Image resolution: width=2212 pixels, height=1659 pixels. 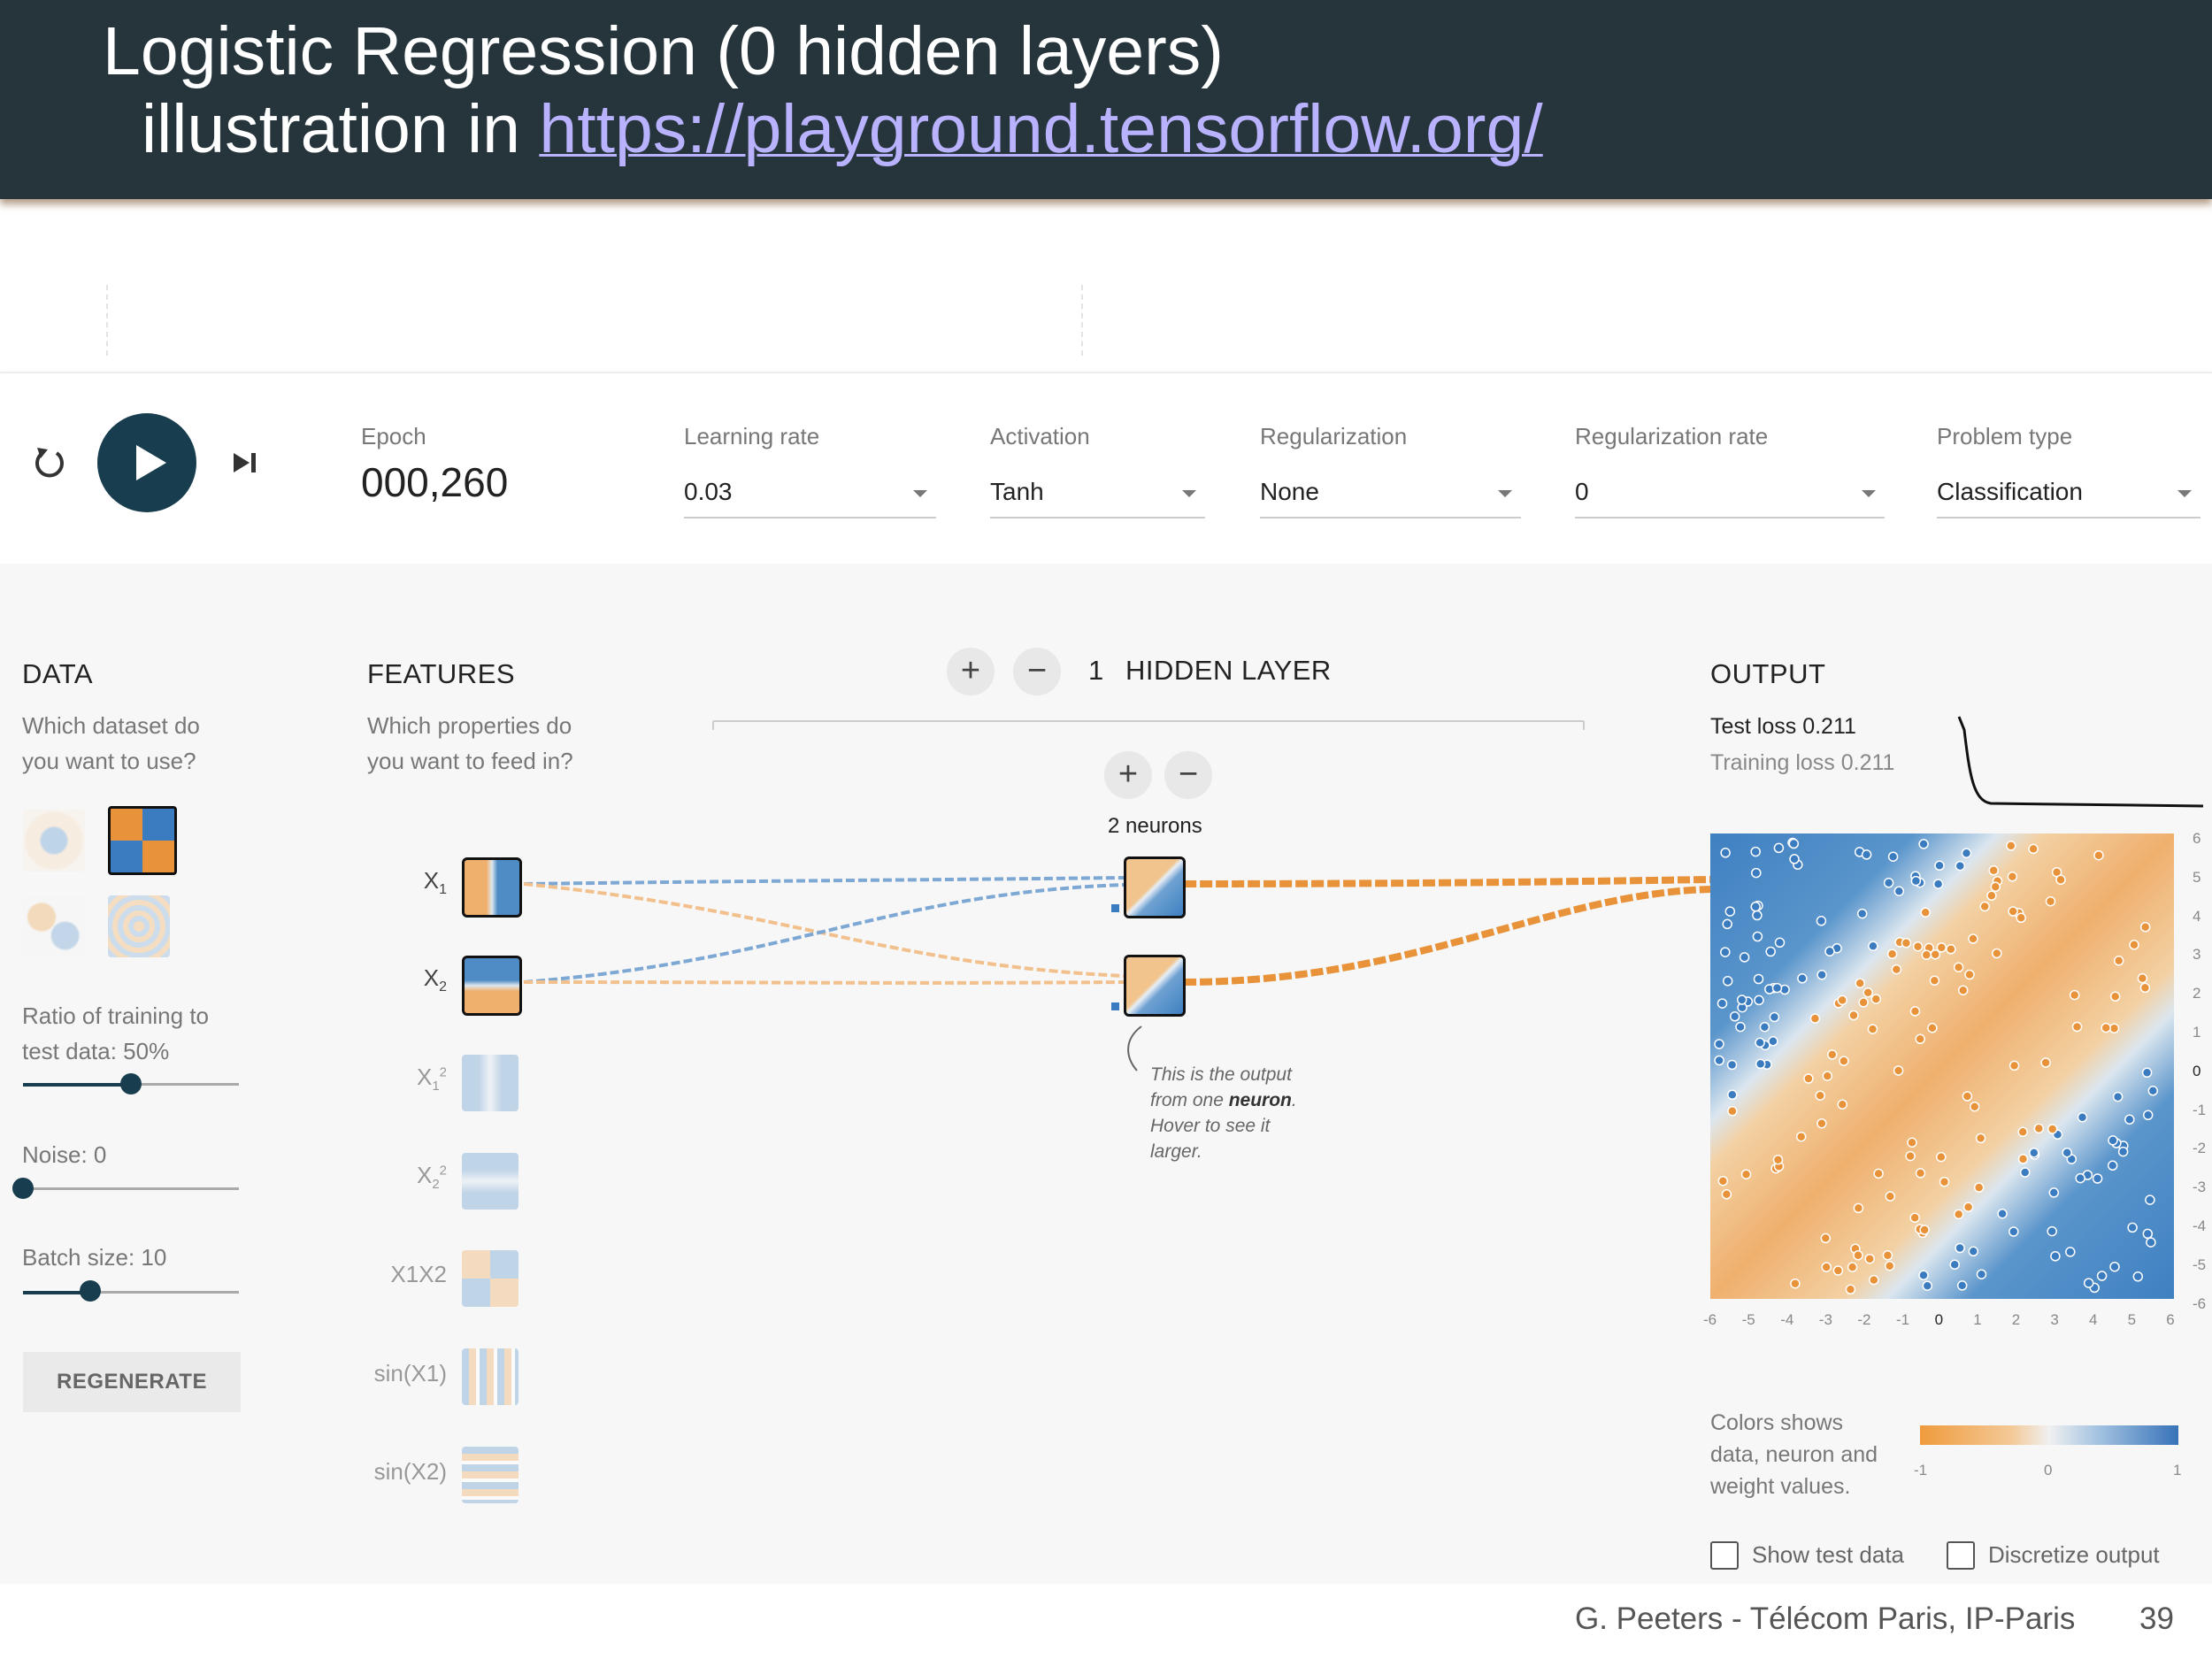 What do you see at coordinates (146, 463) in the screenshot?
I see `play-button` at bounding box center [146, 463].